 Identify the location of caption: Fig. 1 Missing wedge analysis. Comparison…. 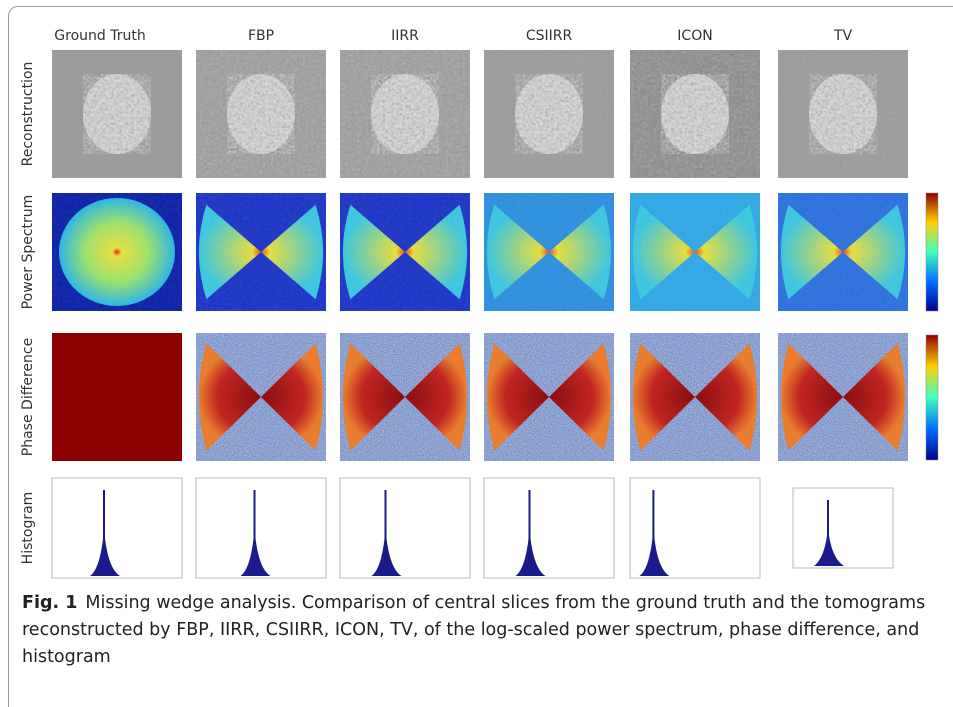
(479, 630).